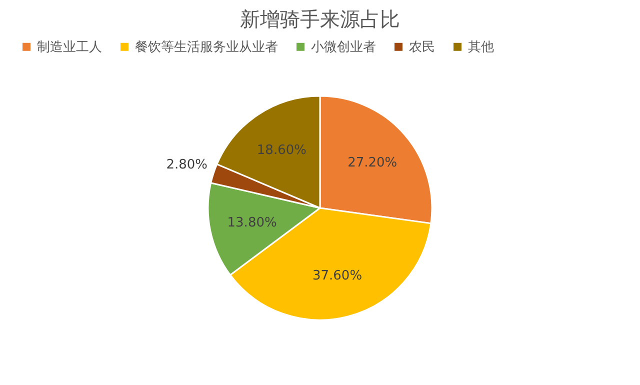 The height and width of the screenshot is (385, 640). I want to click on chart-title: 新增骑手来源占比, so click(320, 19).